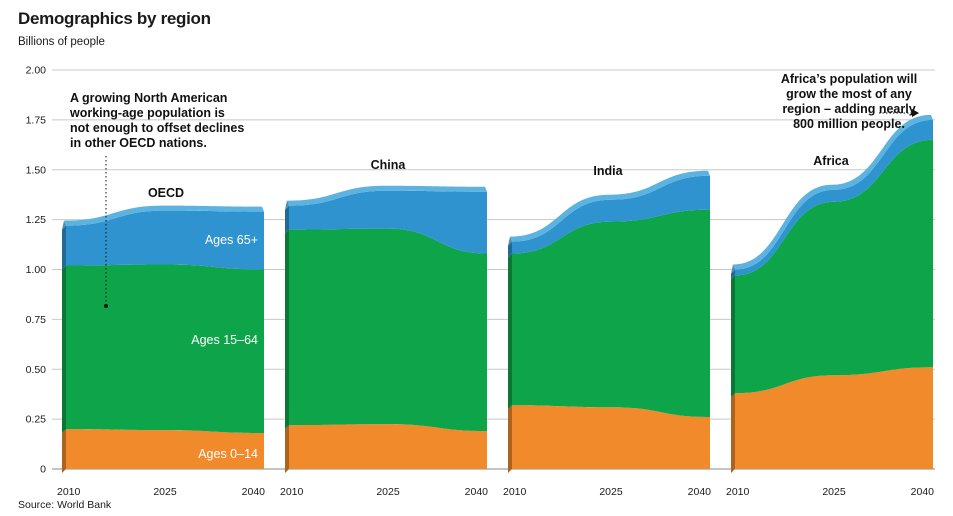 The height and width of the screenshot is (516, 953). Describe the element at coordinates (224, 340) in the screenshot. I see `series-label: Ages 15–64` at that location.